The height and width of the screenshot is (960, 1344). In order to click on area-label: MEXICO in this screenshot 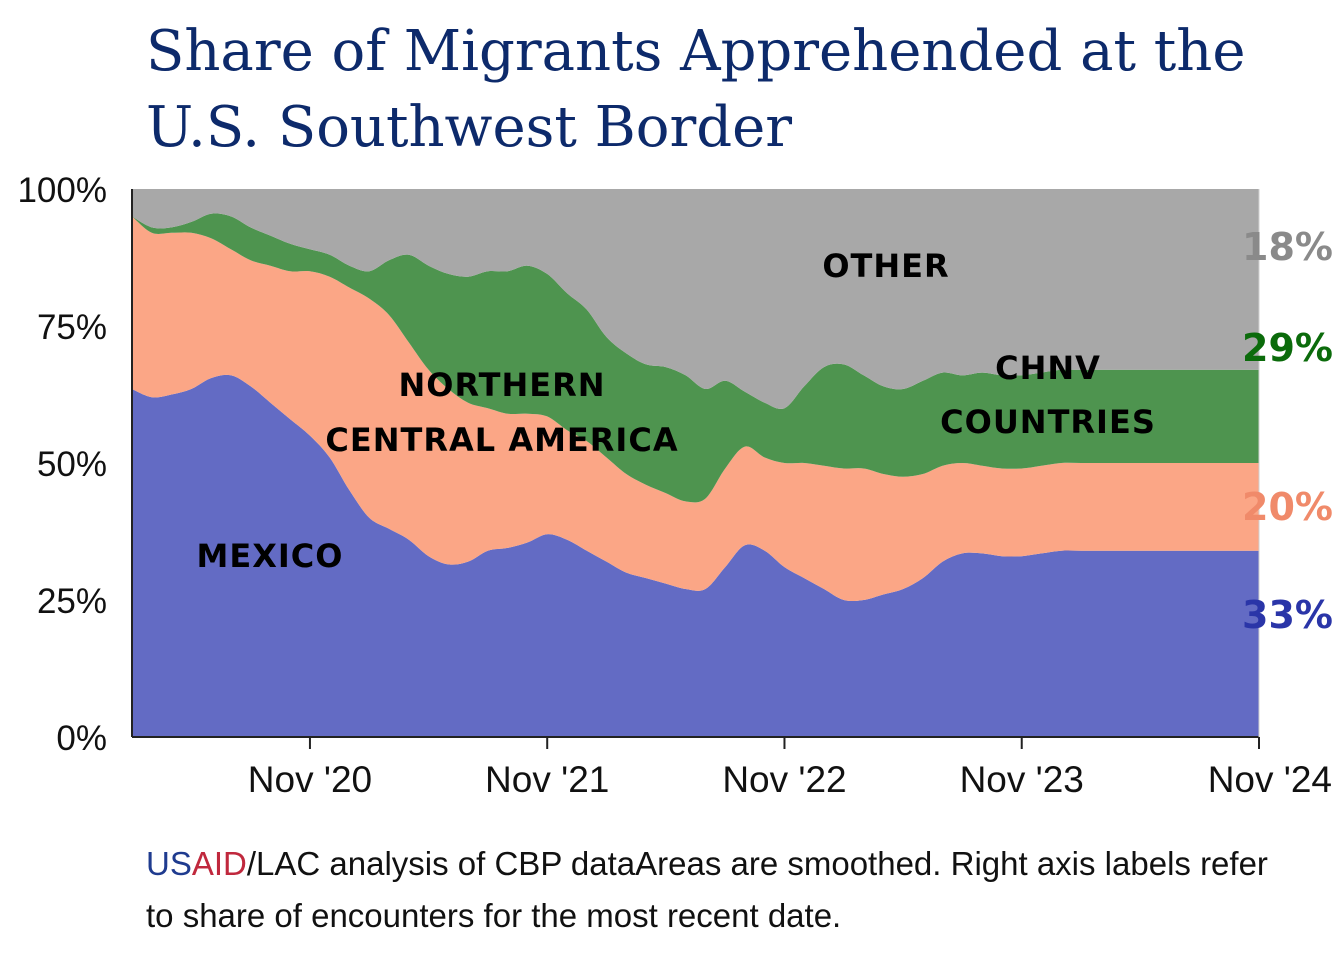, I will do `click(270, 556)`.